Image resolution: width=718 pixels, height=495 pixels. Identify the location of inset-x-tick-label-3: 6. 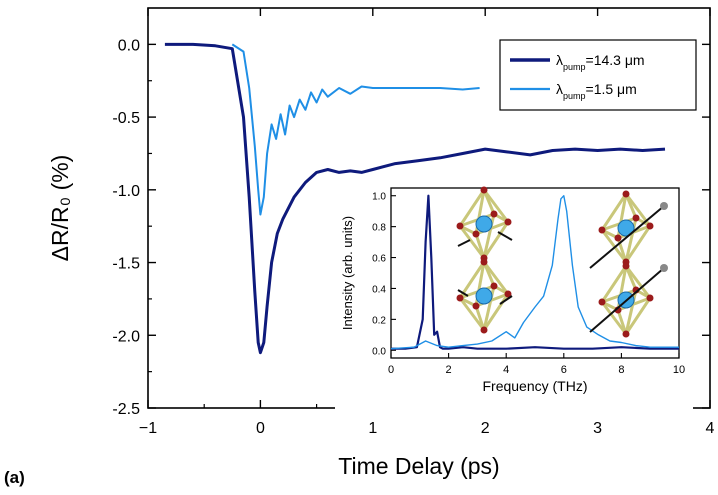
(564, 370).